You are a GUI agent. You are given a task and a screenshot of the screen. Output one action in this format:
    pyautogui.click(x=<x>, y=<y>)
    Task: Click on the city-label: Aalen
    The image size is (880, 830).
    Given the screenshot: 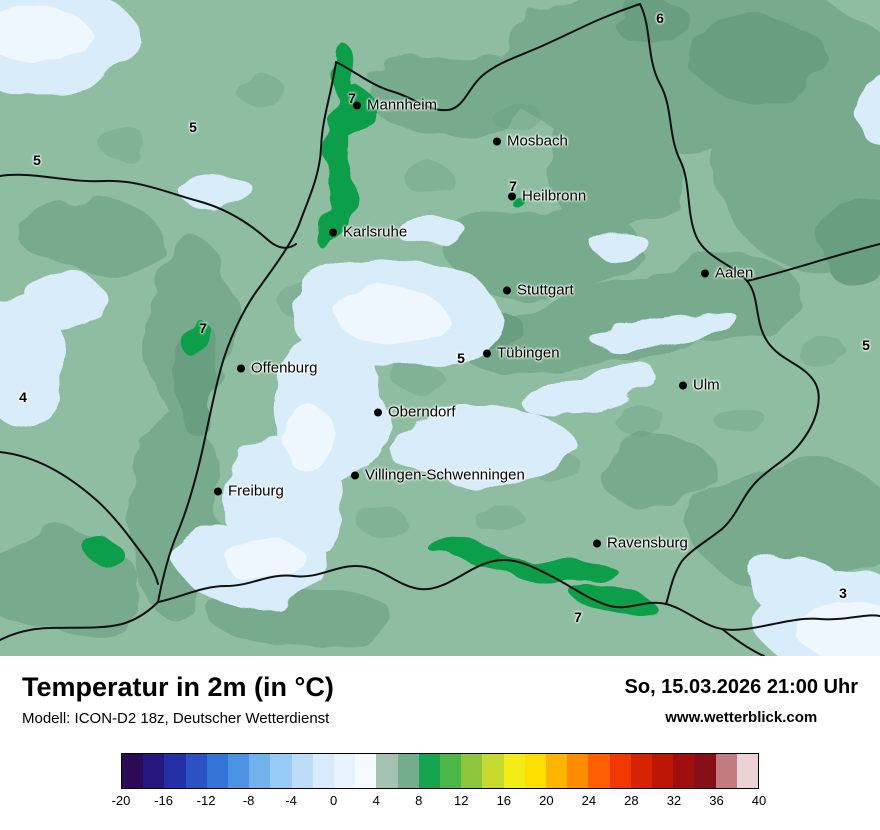 What is the action you would take?
    pyautogui.click(x=734, y=273)
    